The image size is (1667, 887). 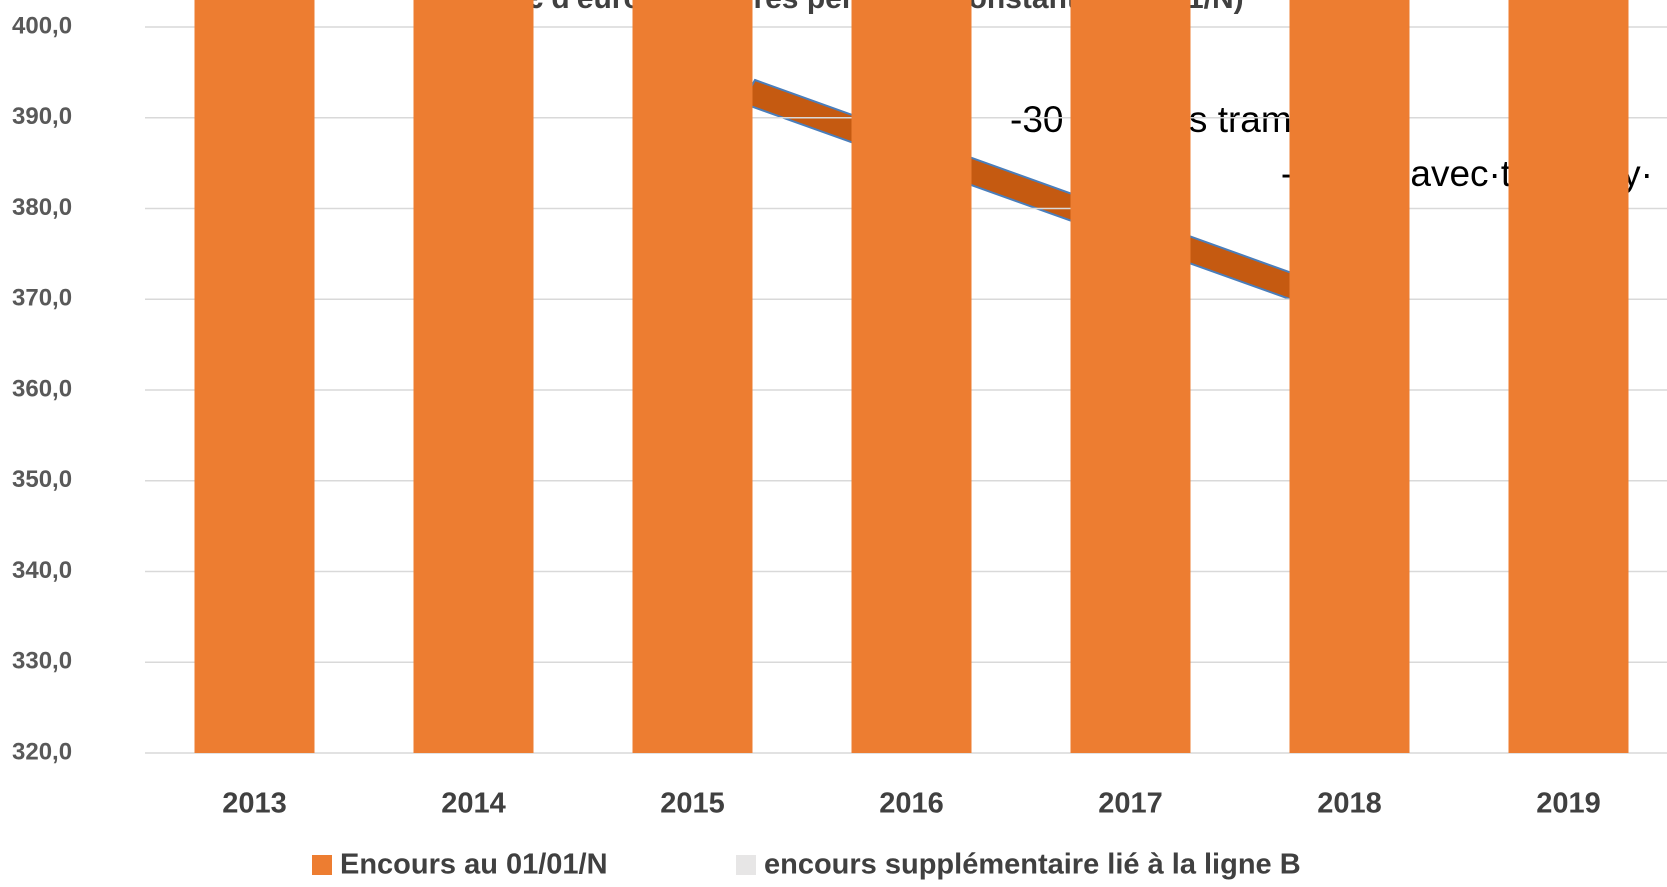 What do you see at coordinates (42, 207) in the screenshot?
I see `y-tick-label: 380,0` at bounding box center [42, 207].